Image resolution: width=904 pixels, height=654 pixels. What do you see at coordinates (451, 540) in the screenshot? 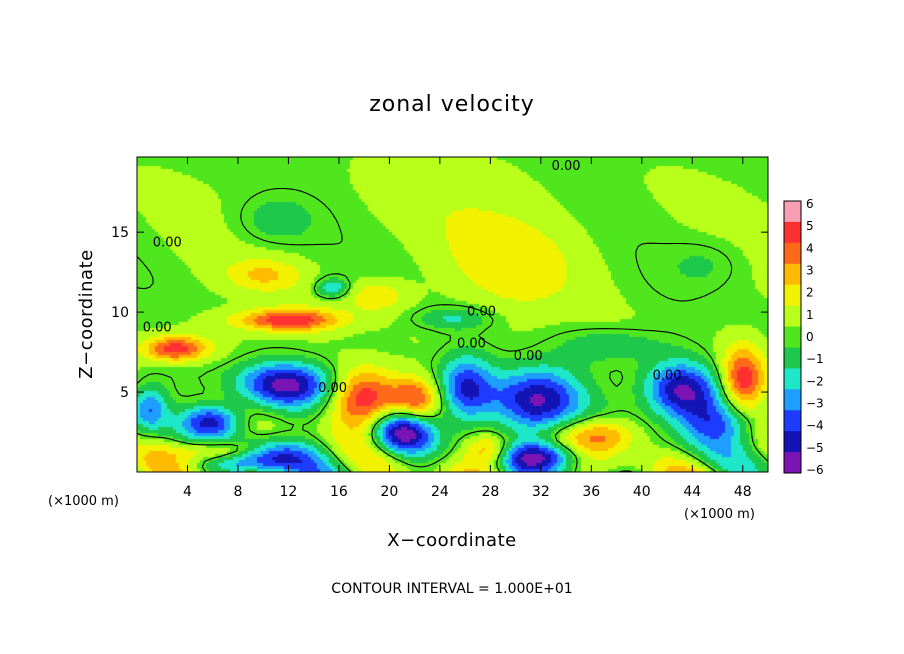
I see `x-axis-label: X−coordinate` at bounding box center [451, 540].